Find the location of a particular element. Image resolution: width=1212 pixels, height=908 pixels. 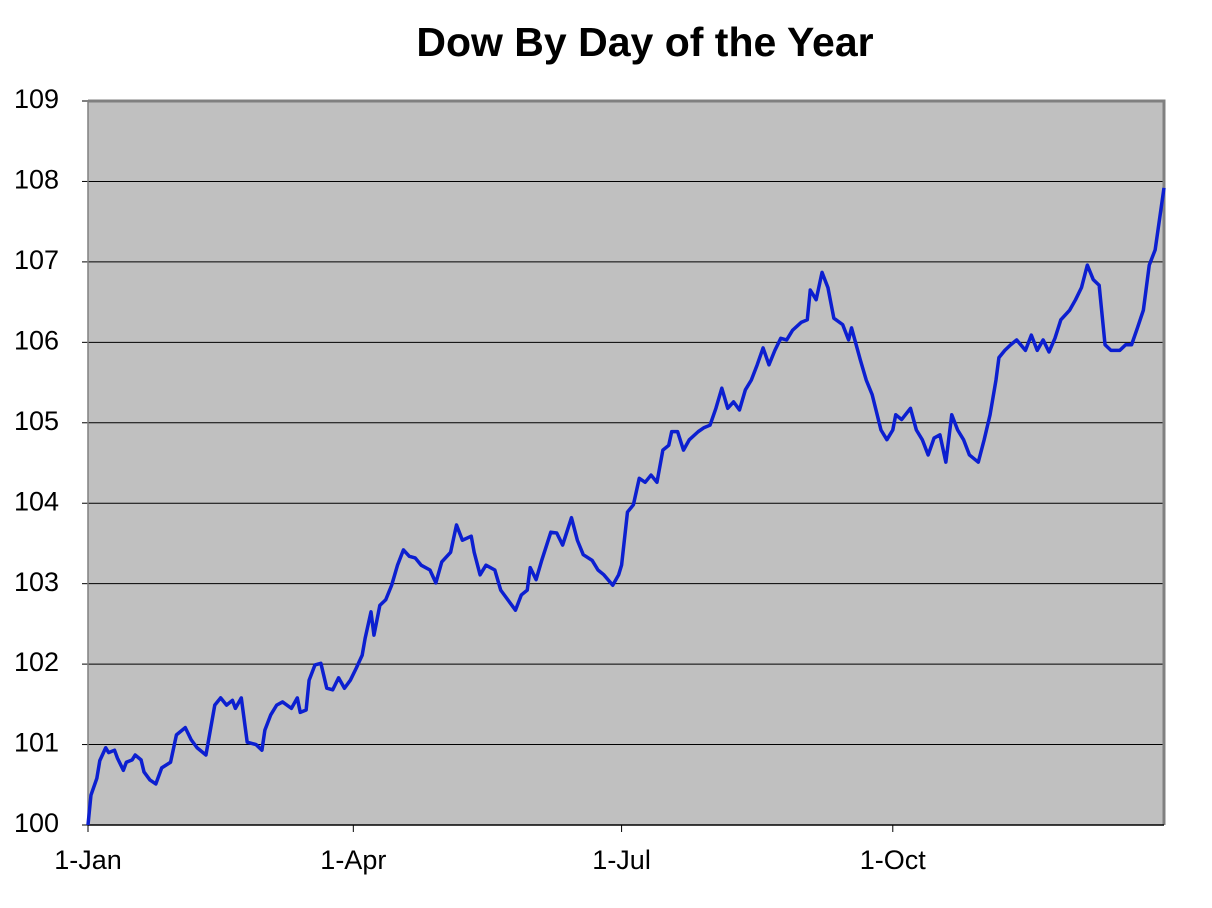

y-tick-label: 109 is located at coordinates (36, 99).